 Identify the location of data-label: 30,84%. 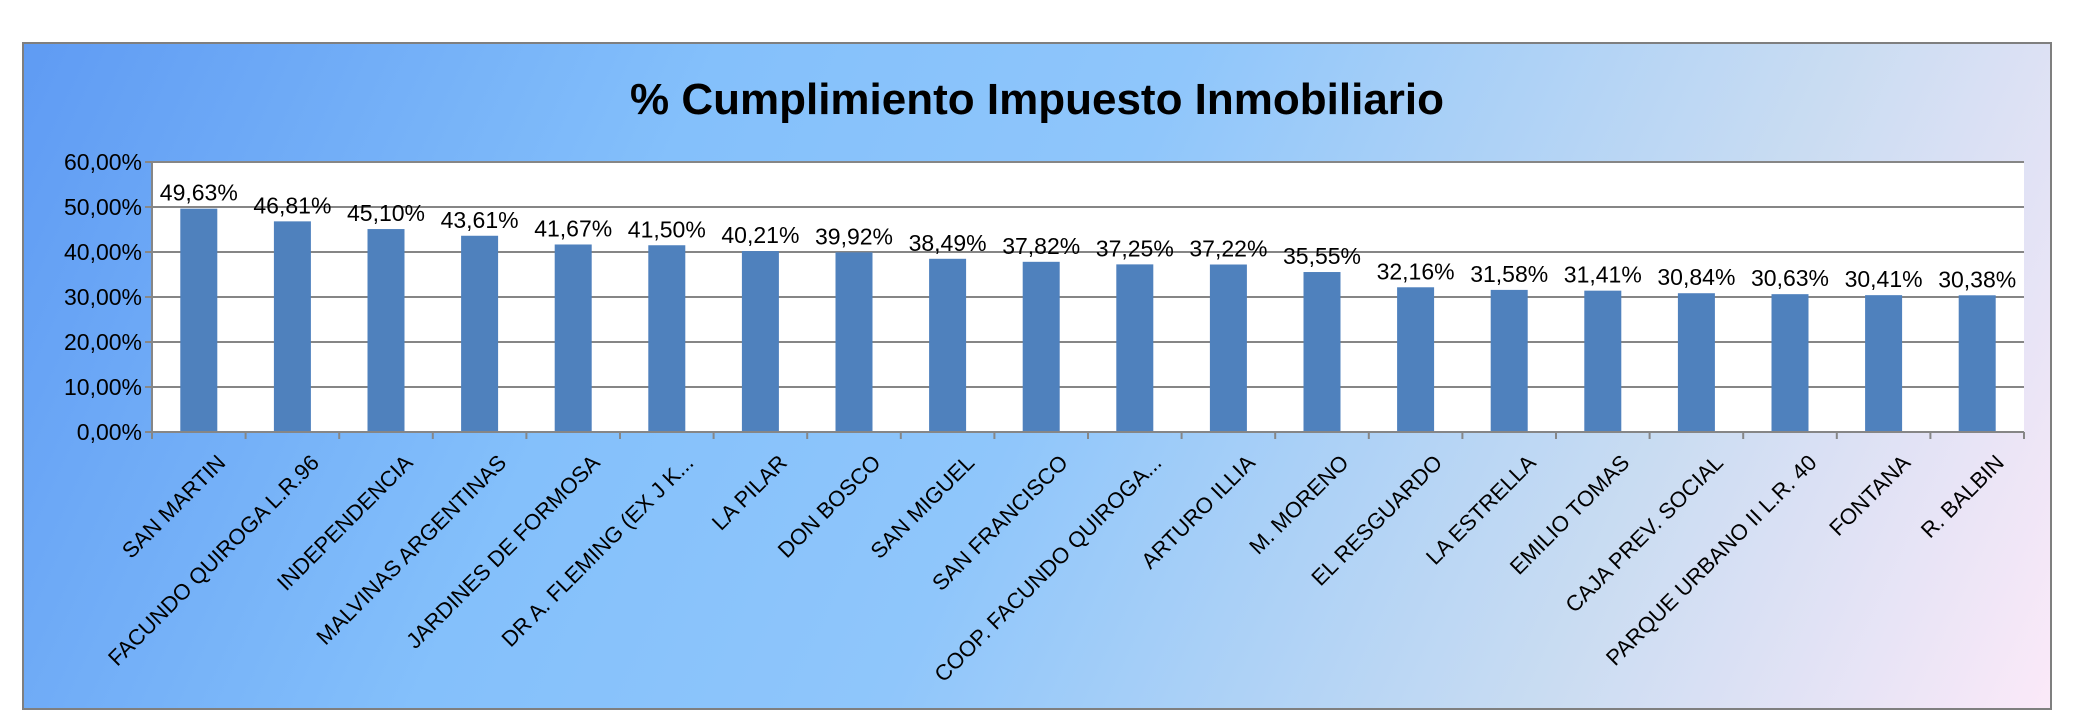
(1696, 277).